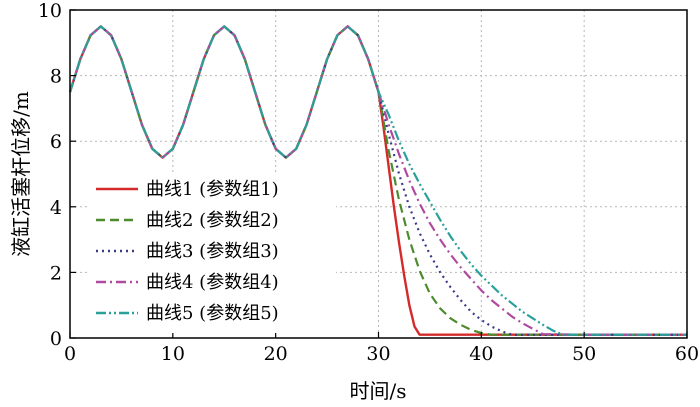 Image resolution: width=700 pixels, height=407 pixels. I want to click on x-tick-label: 0, so click(70, 354).